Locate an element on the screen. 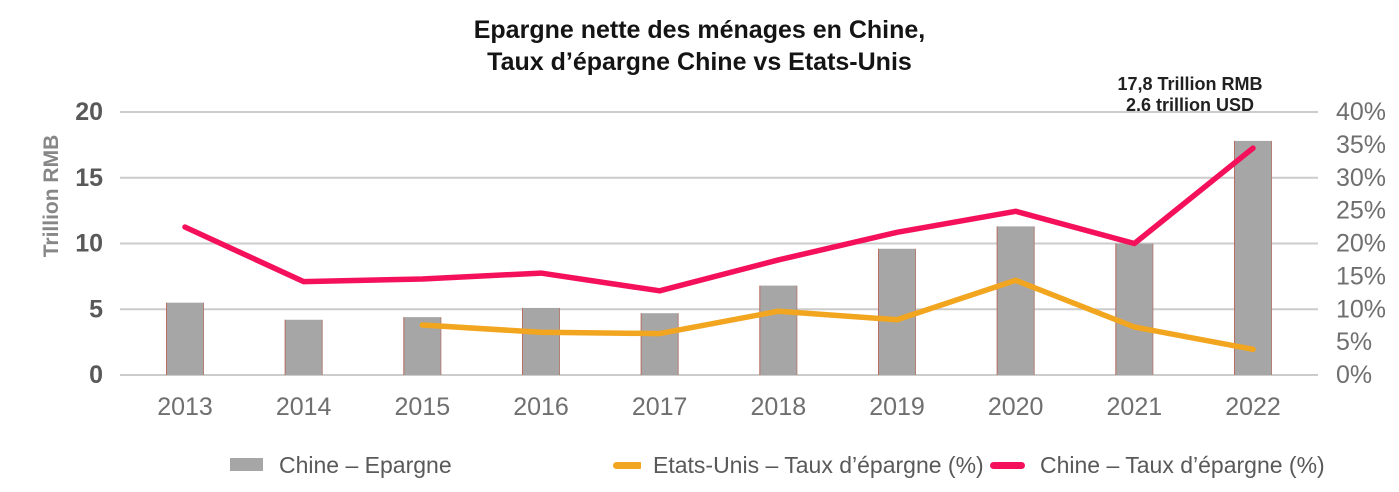  right-axis-tick-10: 10% is located at coordinates (1361, 309).